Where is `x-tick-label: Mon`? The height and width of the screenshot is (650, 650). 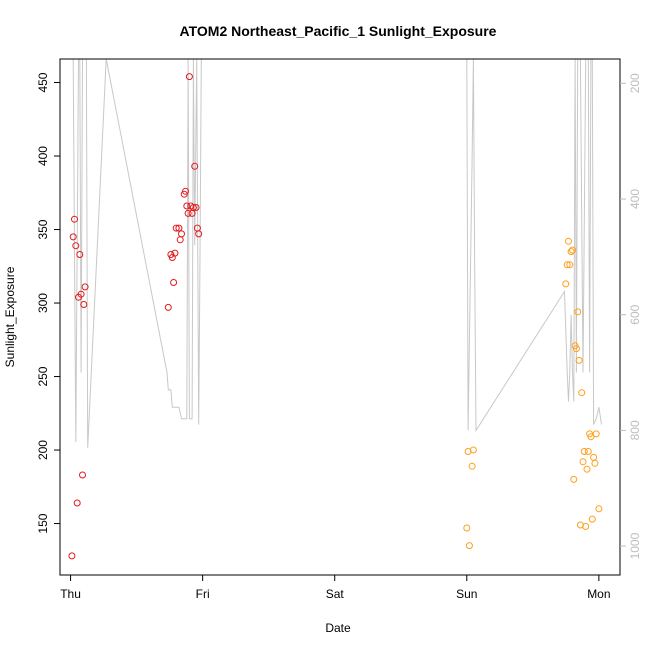 x-tick-label: Mon is located at coordinates (598, 594).